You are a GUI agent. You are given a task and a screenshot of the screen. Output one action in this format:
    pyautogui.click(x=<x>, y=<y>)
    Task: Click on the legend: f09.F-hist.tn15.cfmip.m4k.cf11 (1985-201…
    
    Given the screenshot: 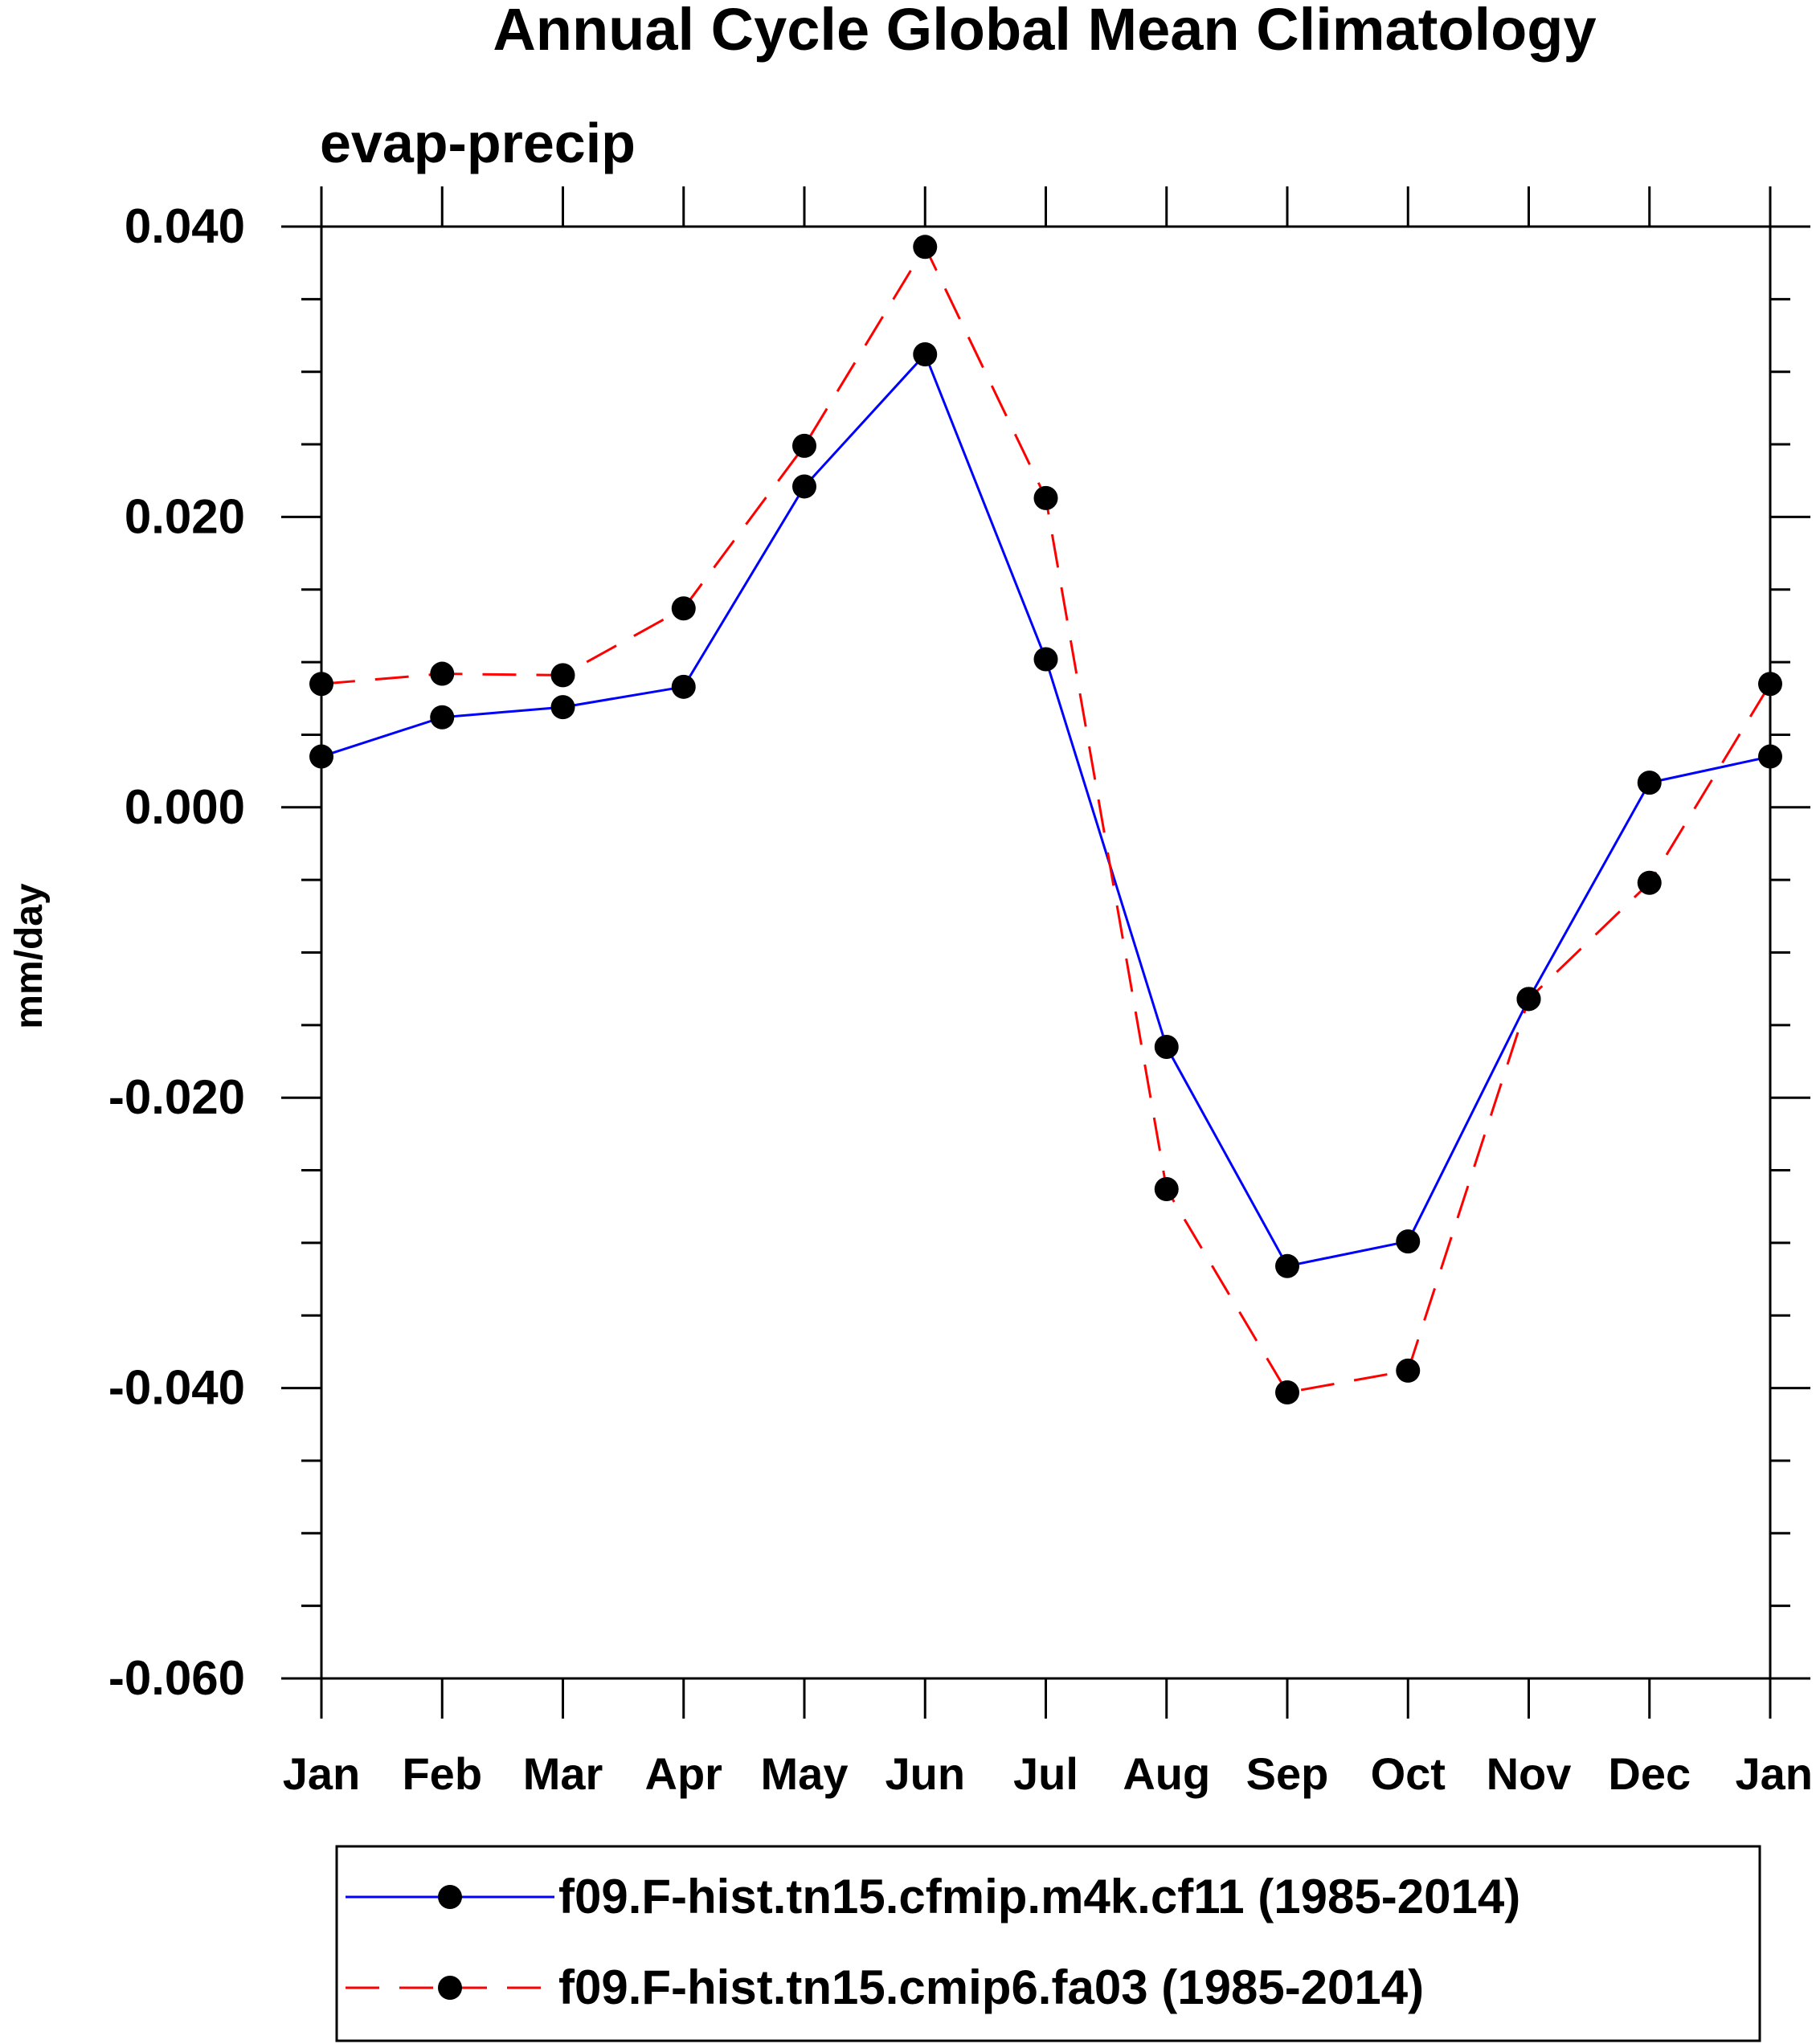 What is the action you would take?
    pyautogui.click(x=1048, y=1943)
    